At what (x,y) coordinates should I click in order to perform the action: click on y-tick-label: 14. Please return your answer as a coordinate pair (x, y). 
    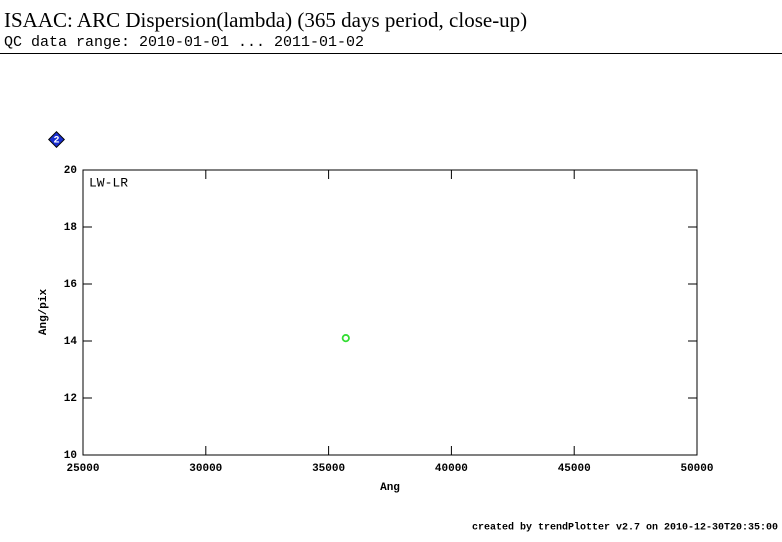
    Looking at the image, I should click on (71, 342).